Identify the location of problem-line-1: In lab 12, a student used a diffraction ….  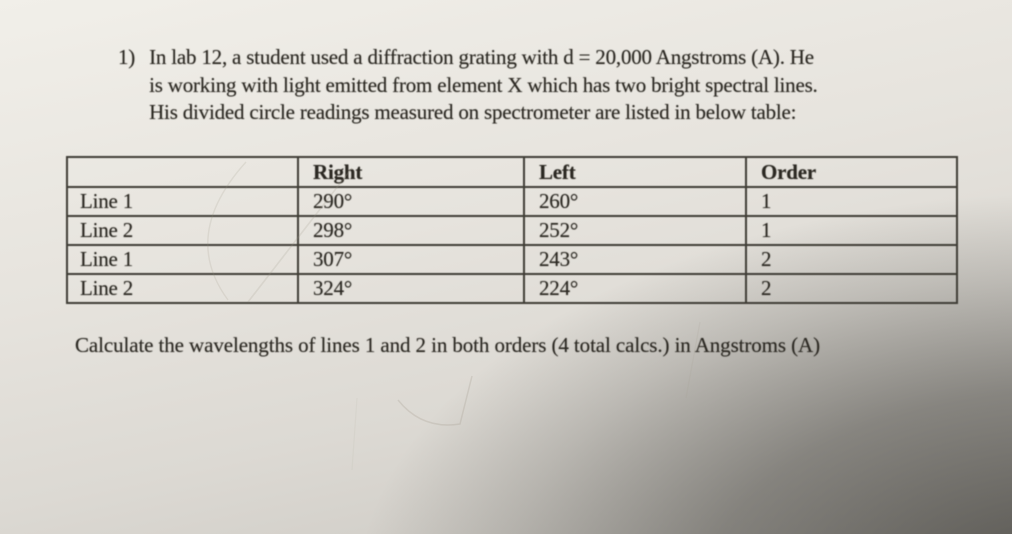
(481, 57).